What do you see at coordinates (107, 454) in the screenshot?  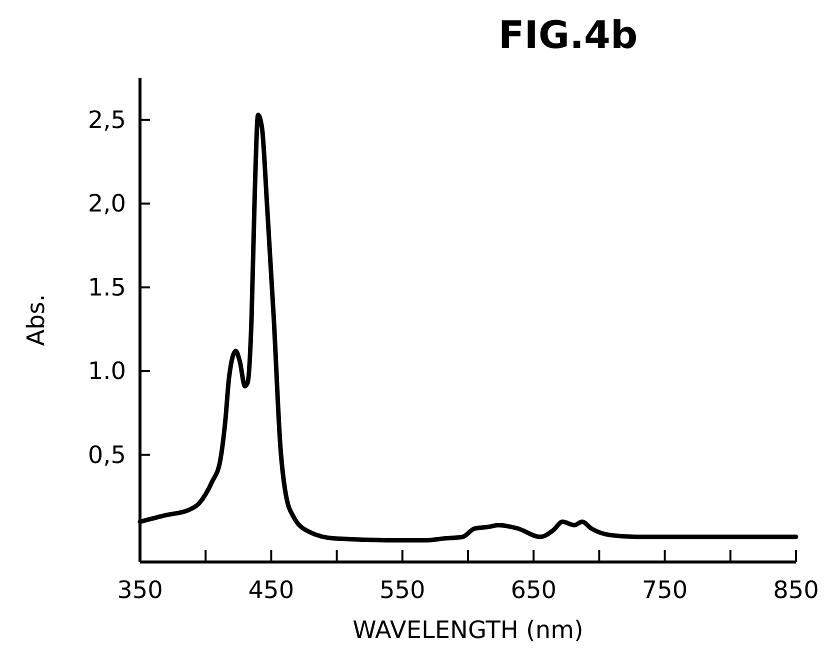 I see `y-tick-label: 0,5` at bounding box center [107, 454].